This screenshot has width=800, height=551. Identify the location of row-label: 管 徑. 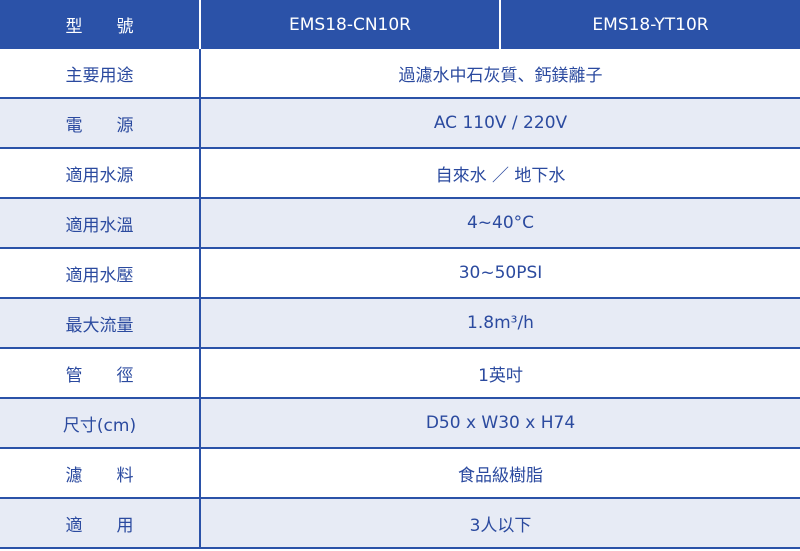
(100, 373).